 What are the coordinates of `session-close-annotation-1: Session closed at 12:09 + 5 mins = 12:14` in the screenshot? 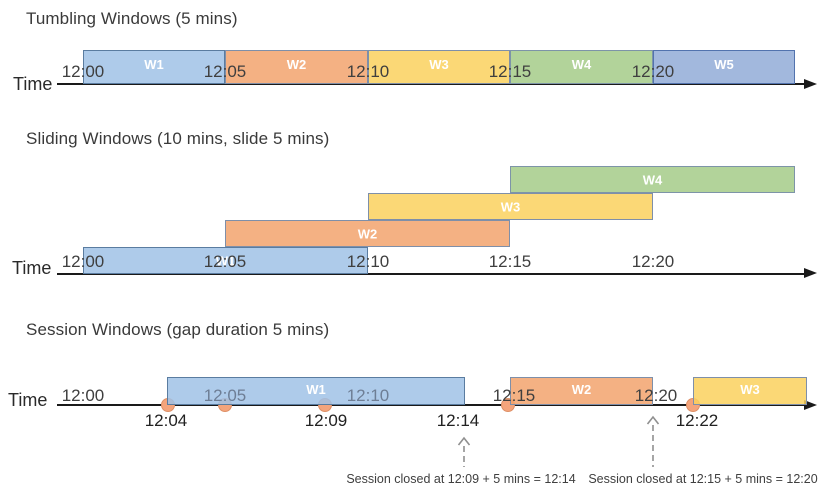 It's located at (461, 479).